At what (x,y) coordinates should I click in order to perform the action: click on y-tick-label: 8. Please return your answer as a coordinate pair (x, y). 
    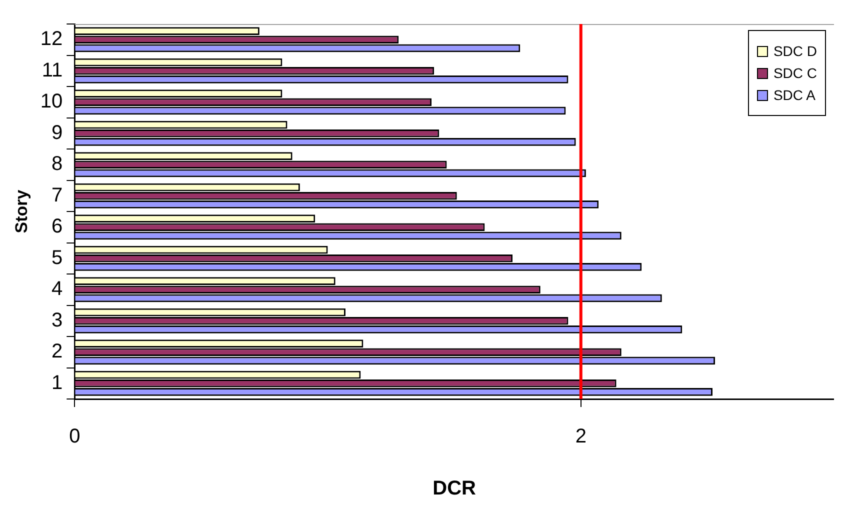
    Looking at the image, I should click on (57, 164).